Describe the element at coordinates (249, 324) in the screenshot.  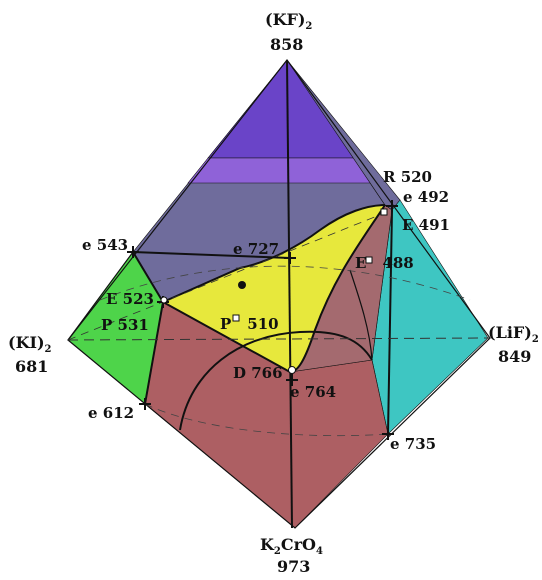
I see `label-p510: P 510` at that location.